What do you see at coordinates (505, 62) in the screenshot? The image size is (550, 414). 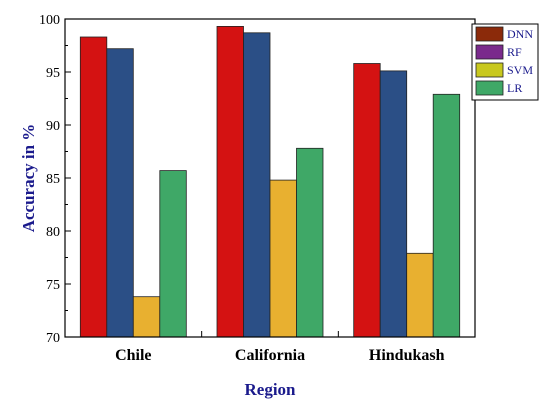 I see `legend: DNN RF SVM LR` at bounding box center [505, 62].